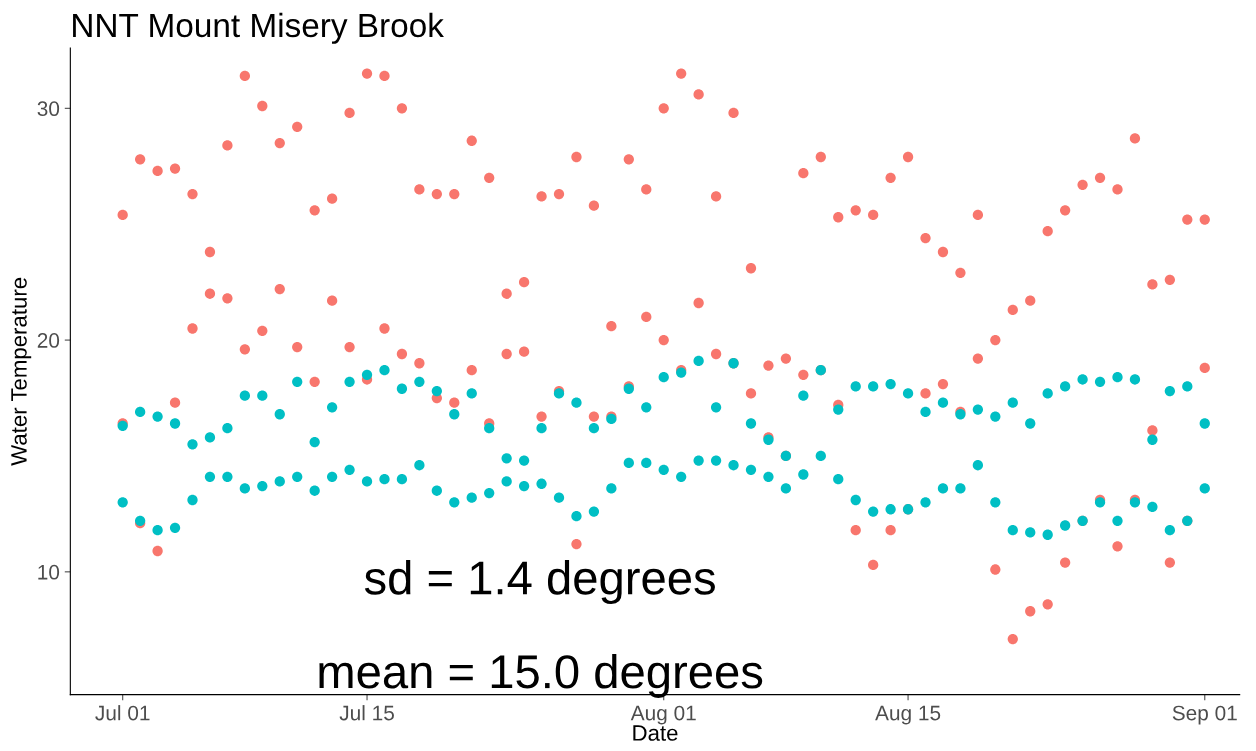 The image size is (1256, 751). Describe the element at coordinates (48, 340) in the screenshot. I see `y-tick-label: 20` at that location.